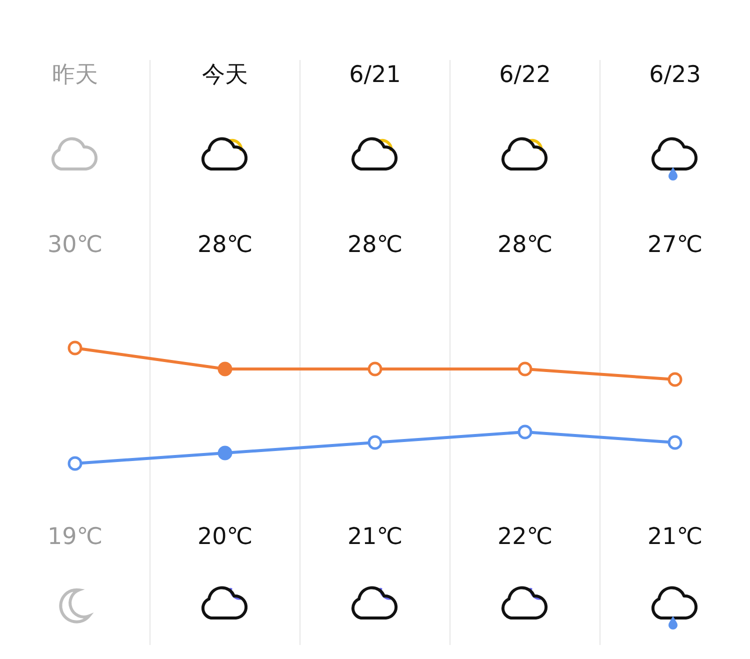  I want to click on x-tick-label: 昨天, so click(75, 75).